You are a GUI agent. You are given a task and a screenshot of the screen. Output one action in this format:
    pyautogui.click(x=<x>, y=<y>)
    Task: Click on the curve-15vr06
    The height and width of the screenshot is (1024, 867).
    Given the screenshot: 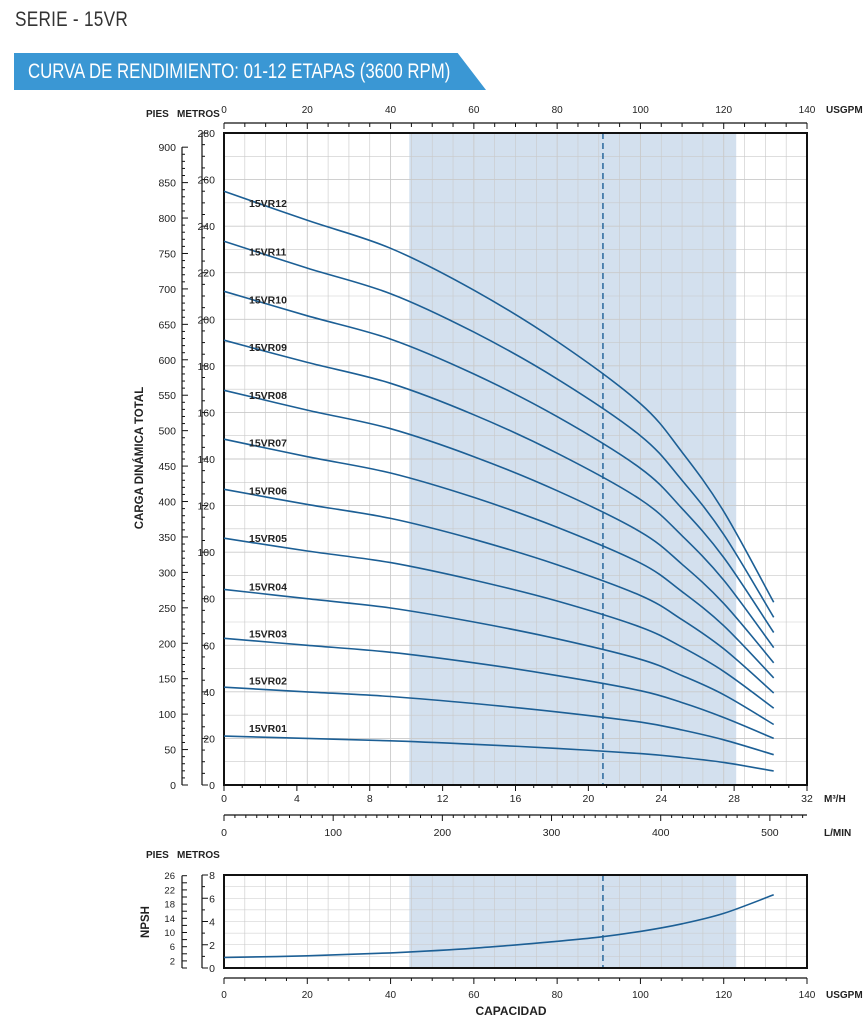 What is the action you would take?
    pyautogui.click(x=499, y=591)
    